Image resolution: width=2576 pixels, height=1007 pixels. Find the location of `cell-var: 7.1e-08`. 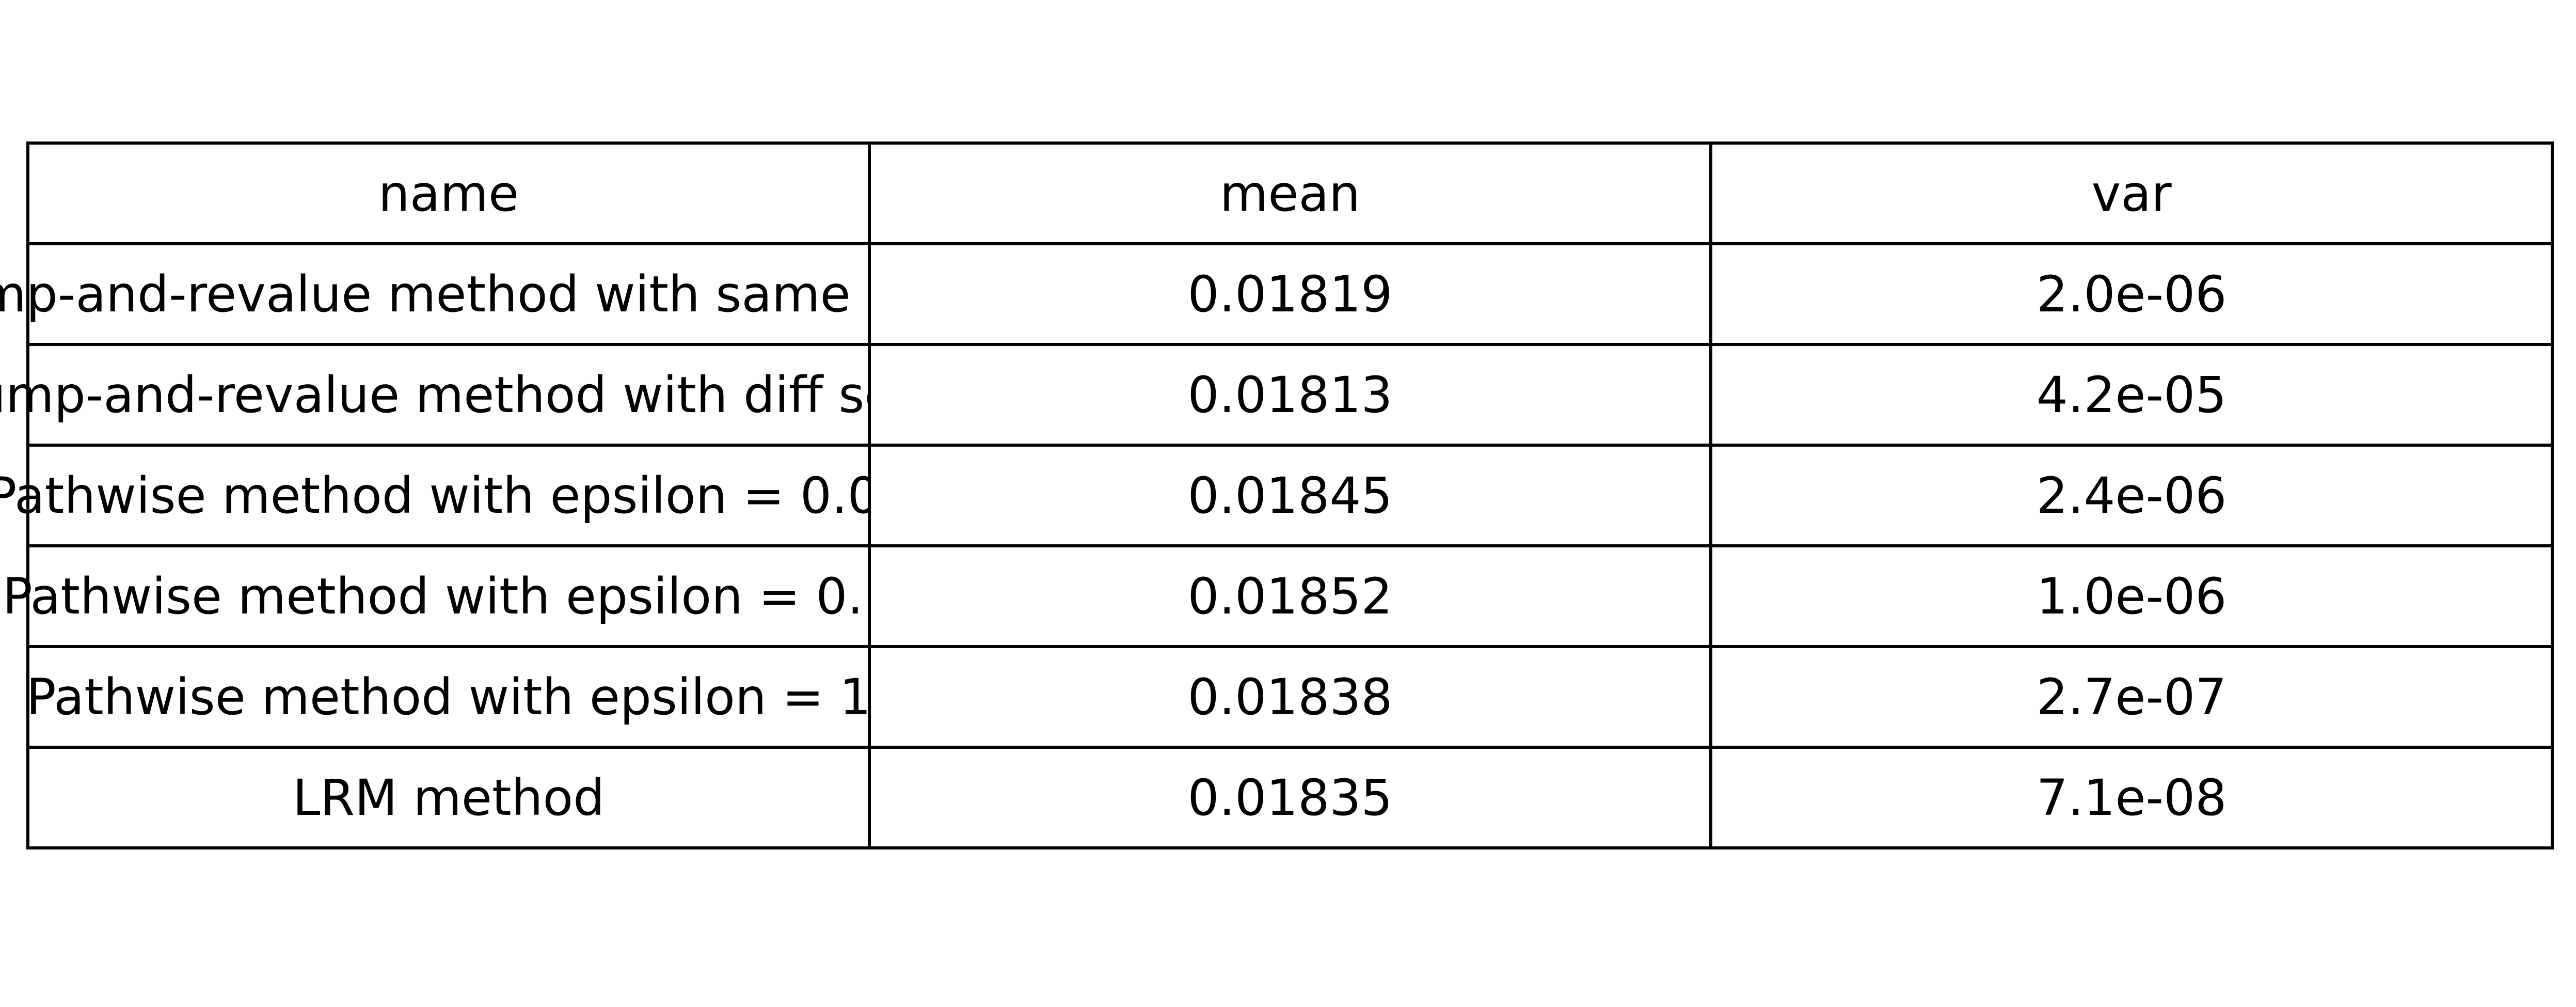

cell-var: 7.1e-08 is located at coordinates (2131, 797).